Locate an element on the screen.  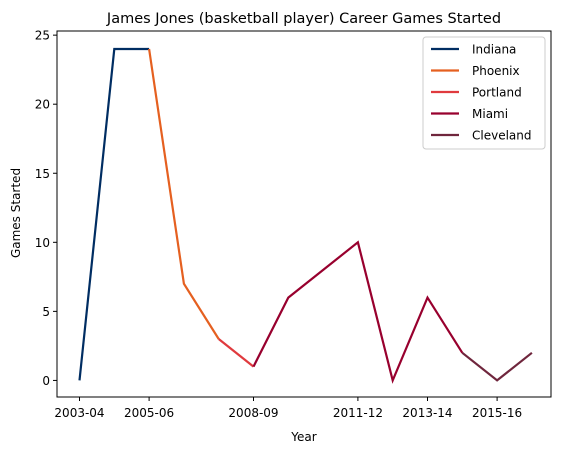
x-axis-label: Year is located at coordinates (303, 437).